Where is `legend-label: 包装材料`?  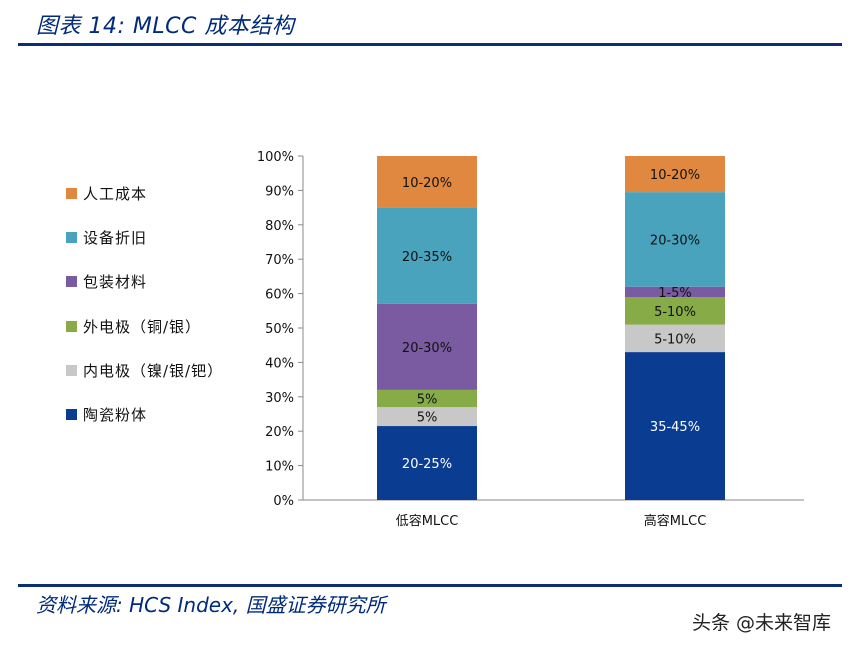 legend-label: 包装材料 is located at coordinates (115, 282).